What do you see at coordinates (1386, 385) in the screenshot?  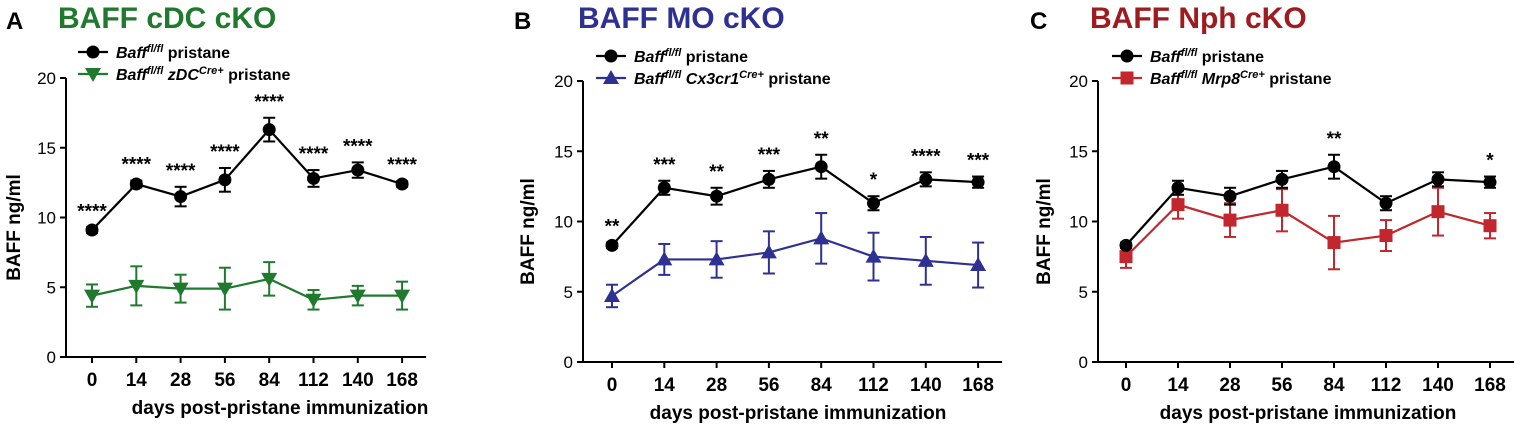 I see `x-tick-label: 112` at bounding box center [1386, 385].